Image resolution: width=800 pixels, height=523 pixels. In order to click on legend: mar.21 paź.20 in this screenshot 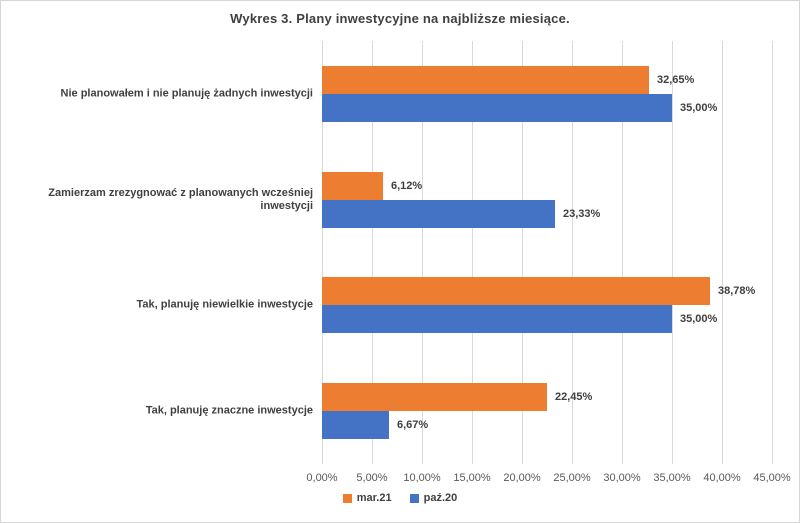, I will do `click(400, 498)`.